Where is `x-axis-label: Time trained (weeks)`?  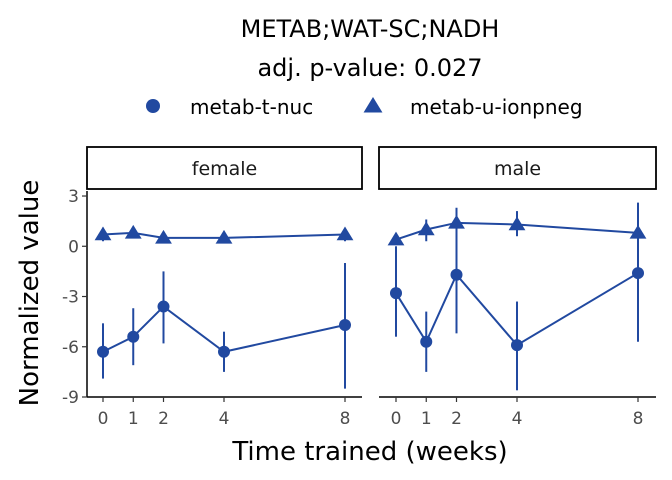 x-axis-label: Time trained (weeks) is located at coordinates (369, 452).